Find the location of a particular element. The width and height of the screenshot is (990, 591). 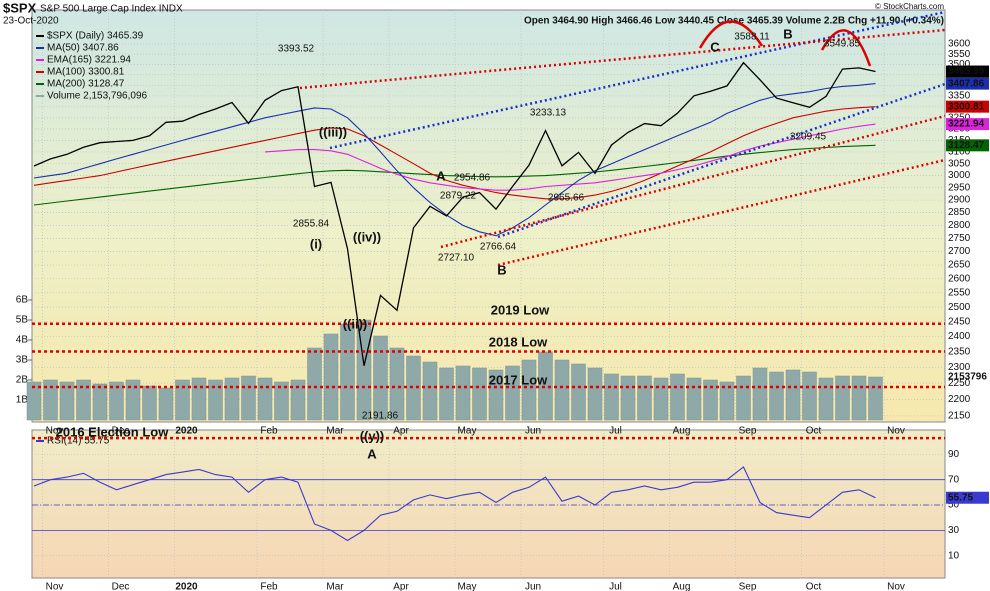

y-tick-label: 2950 is located at coordinates (959, 187).